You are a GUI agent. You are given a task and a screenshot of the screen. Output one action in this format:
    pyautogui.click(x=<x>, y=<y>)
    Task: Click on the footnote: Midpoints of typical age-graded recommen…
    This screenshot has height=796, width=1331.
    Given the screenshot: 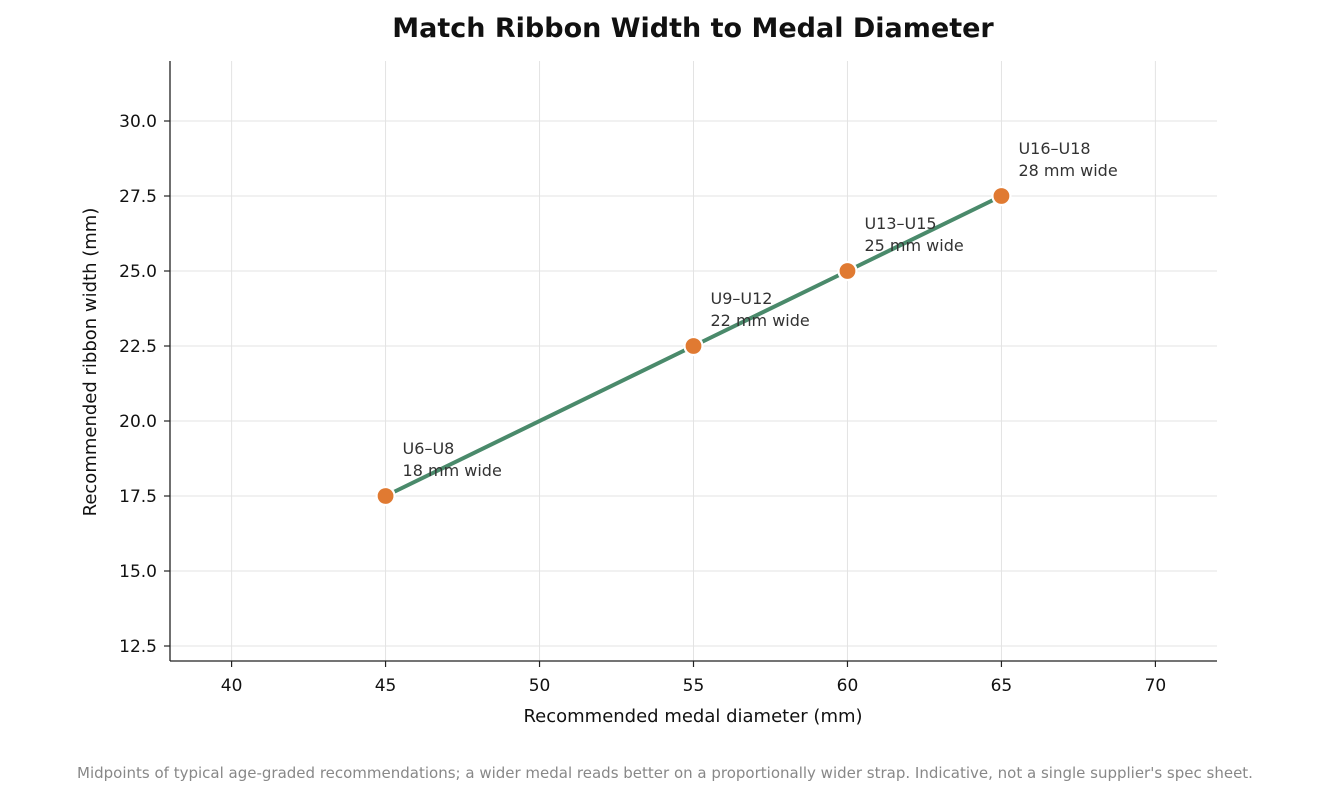 What is the action you would take?
    pyautogui.click(x=665, y=773)
    